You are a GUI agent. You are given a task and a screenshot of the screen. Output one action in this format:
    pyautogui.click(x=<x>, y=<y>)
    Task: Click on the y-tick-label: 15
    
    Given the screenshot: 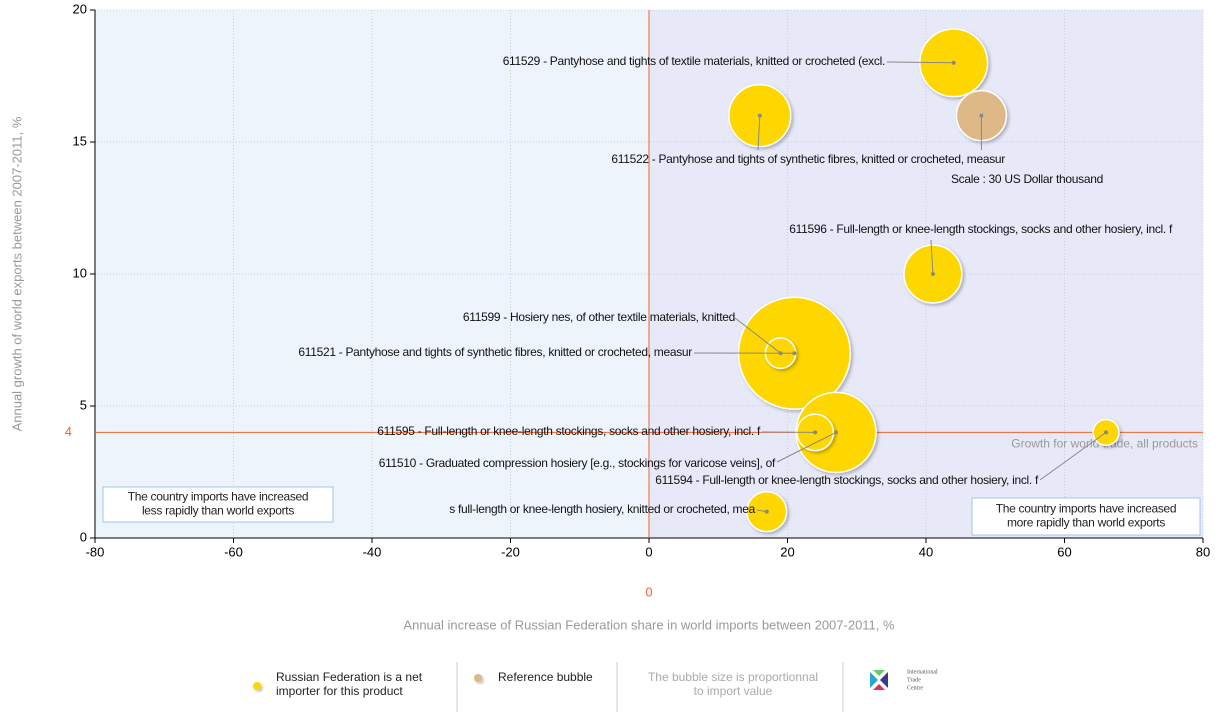 What is the action you would take?
    pyautogui.click(x=80, y=140)
    